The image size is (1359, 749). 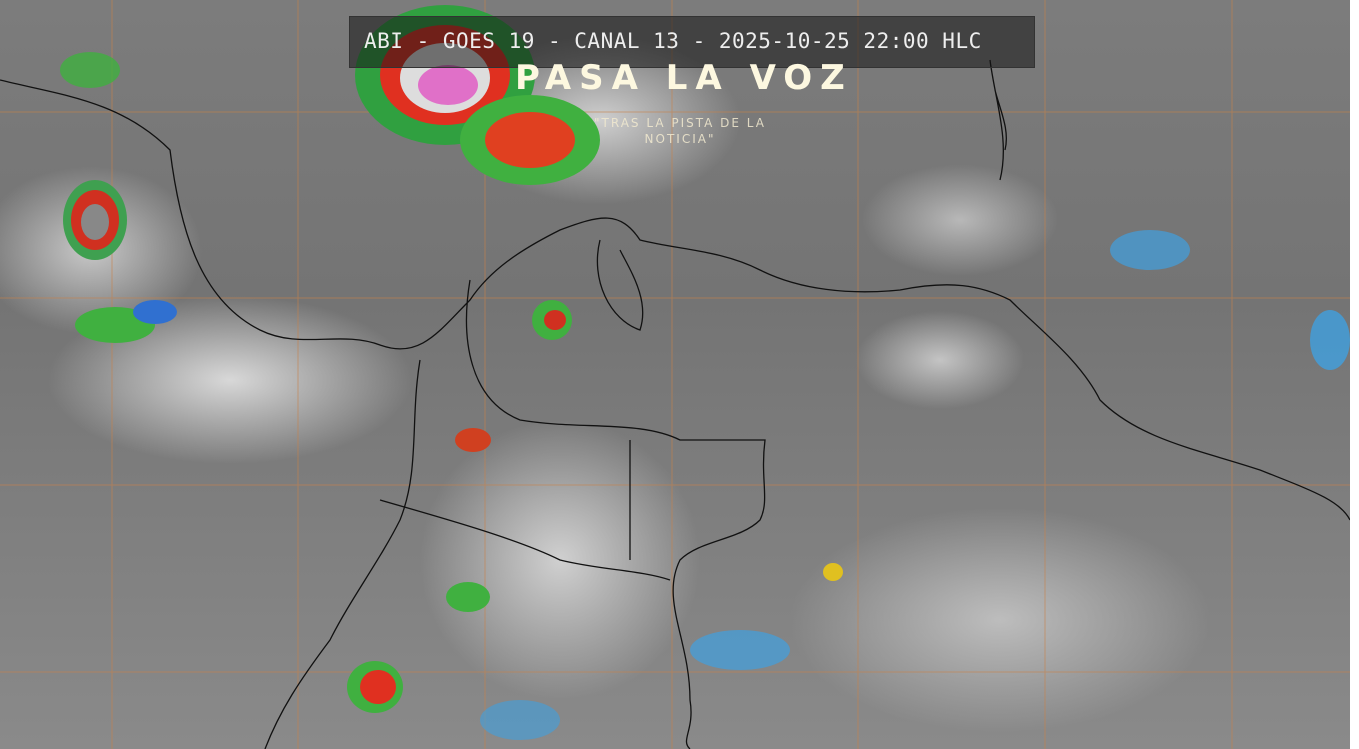 What do you see at coordinates (680, 131) in the screenshot?
I see `watermark-subtitle: "TRAS LA PISTA DE LA NOTICIA"` at bounding box center [680, 131].